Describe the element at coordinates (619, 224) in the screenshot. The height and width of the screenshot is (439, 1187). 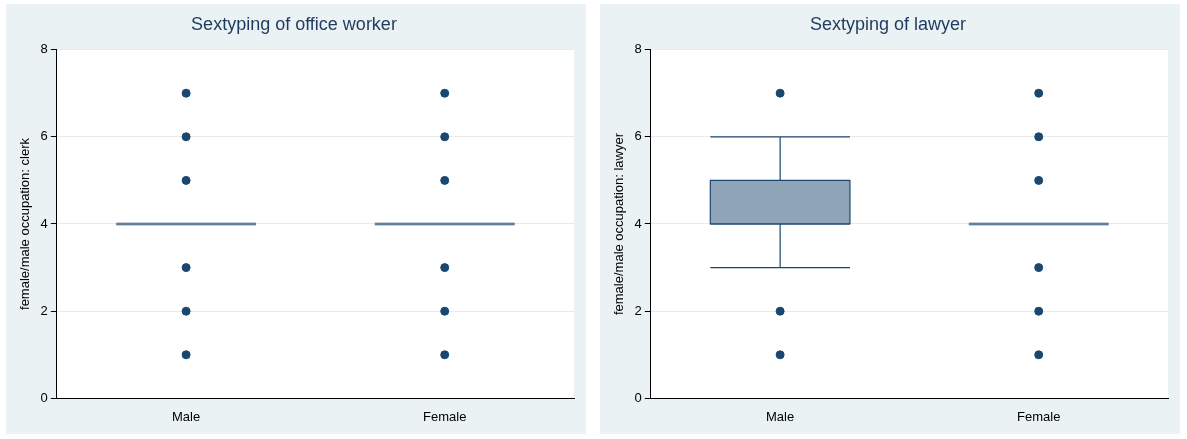
I see `y-axis-title: female/male occupation: lawyer` at that location.